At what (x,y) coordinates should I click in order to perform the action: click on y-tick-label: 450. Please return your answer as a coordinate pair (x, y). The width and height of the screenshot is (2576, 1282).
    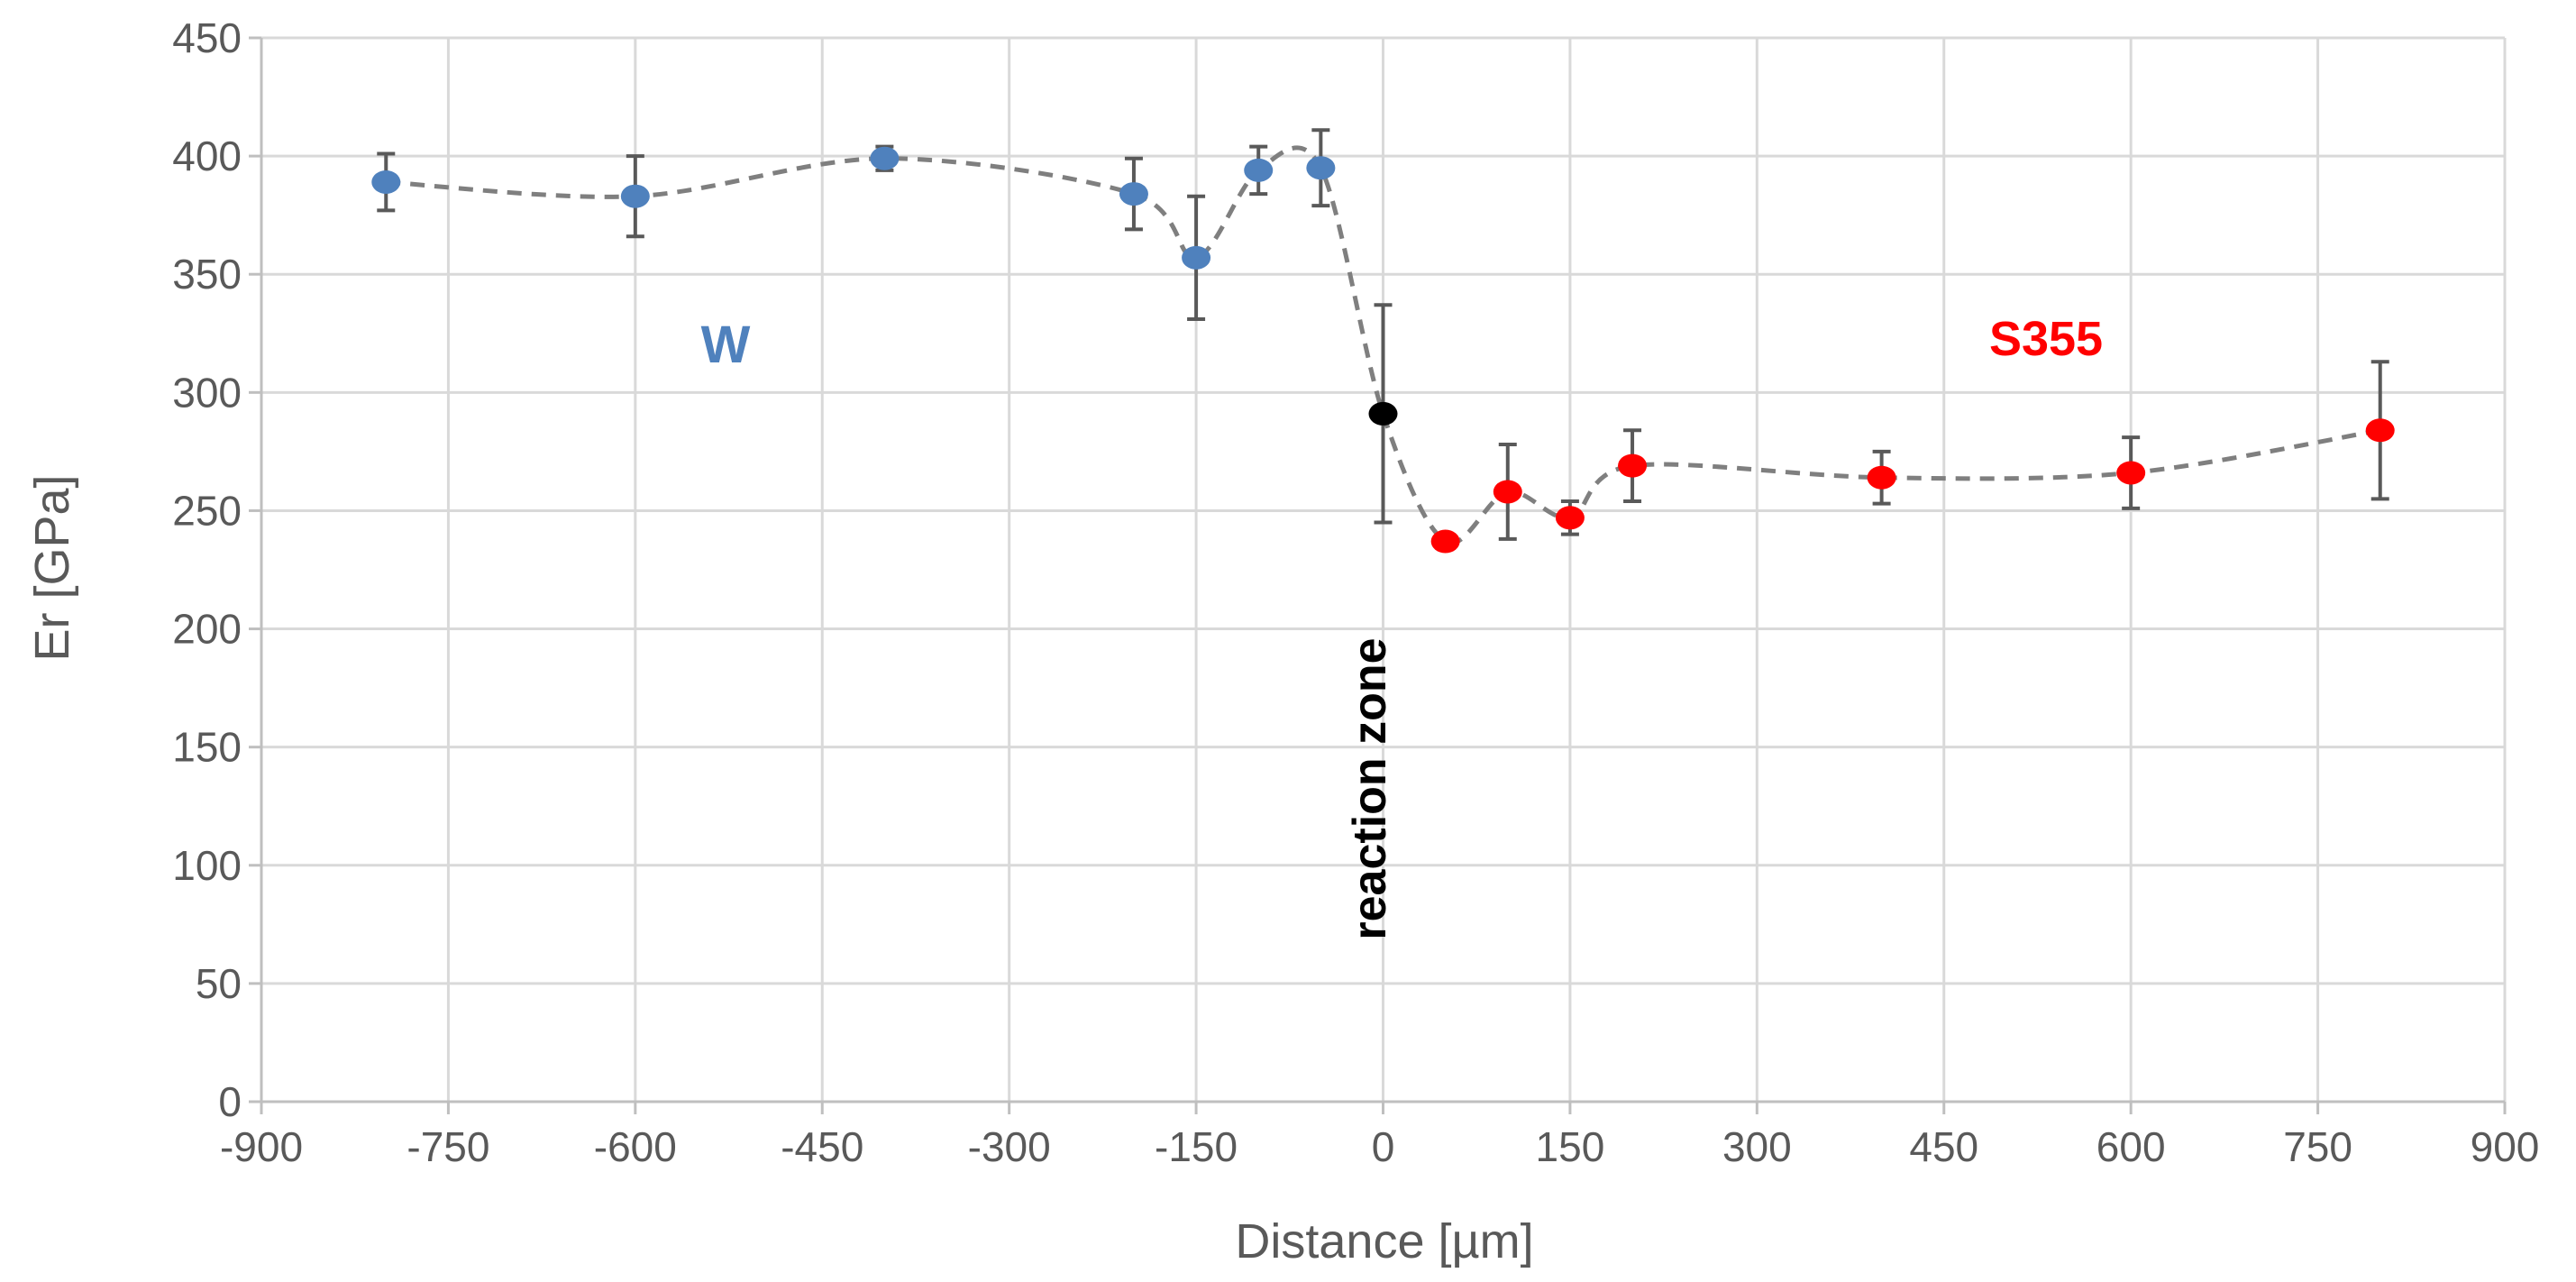
    Looking at the image, I should click on (207, 37).